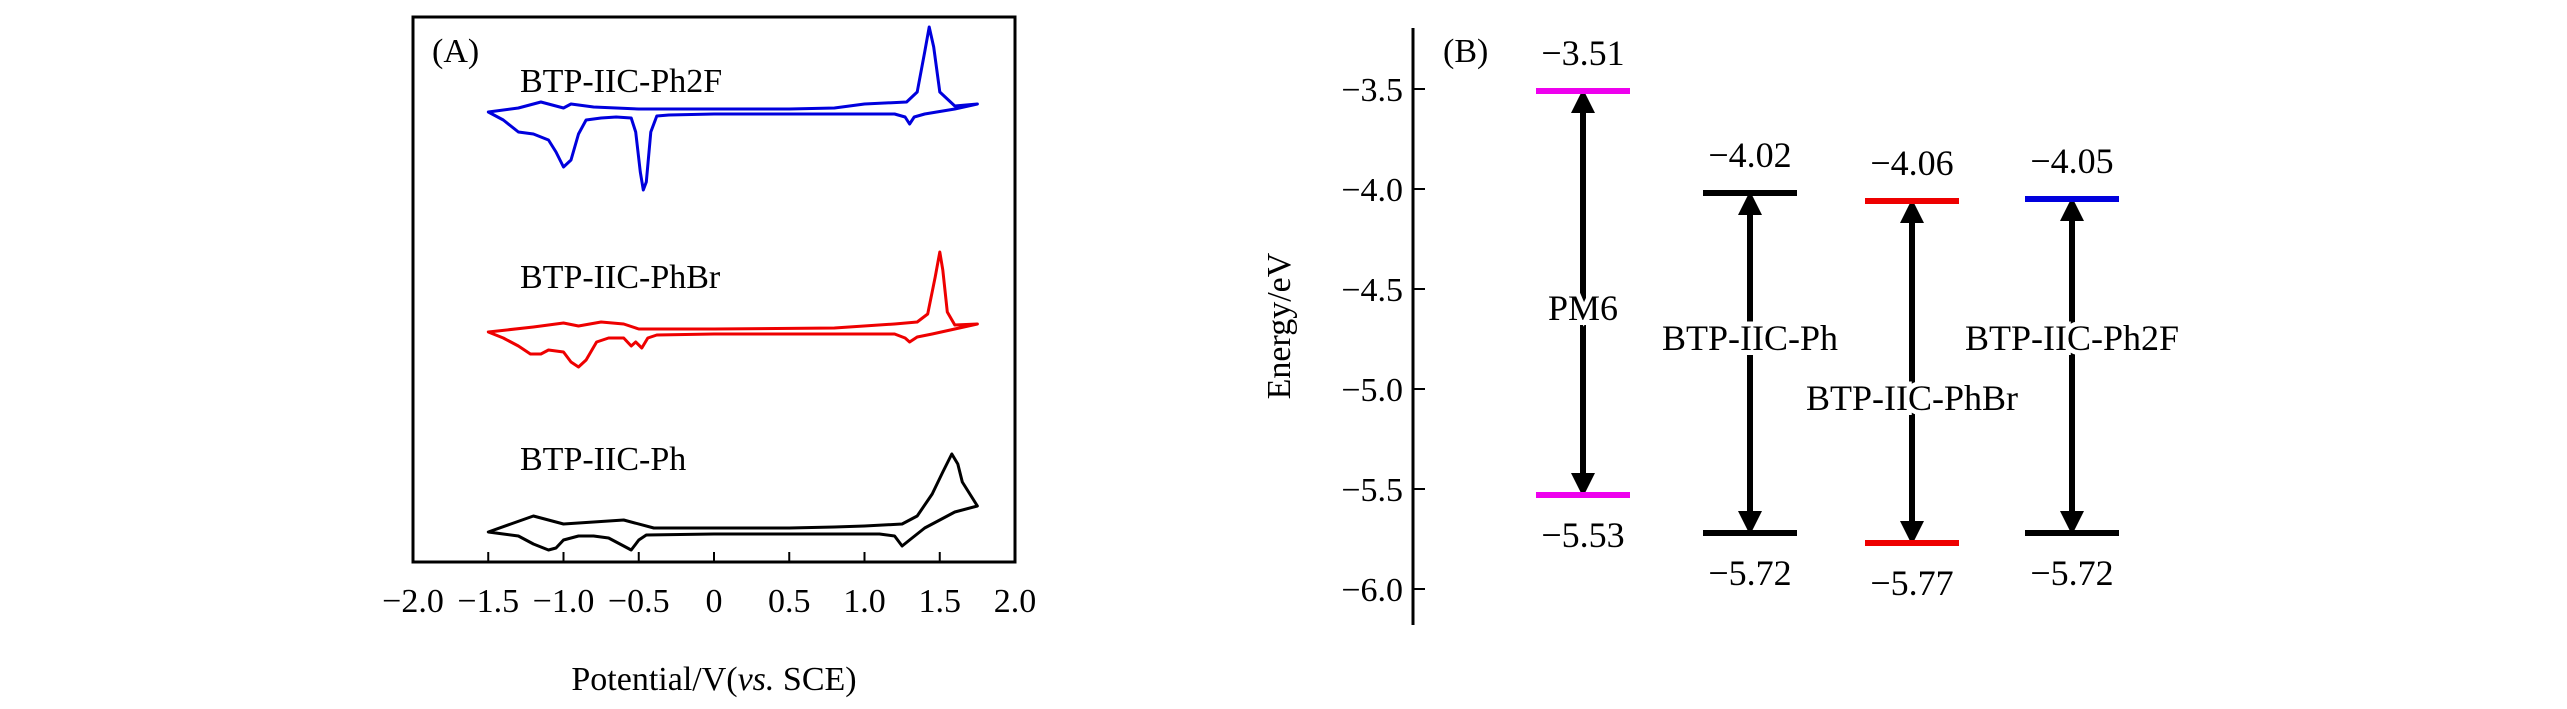  I want to click on lumo-value-pm6: −3.51, so click(1582, 53).